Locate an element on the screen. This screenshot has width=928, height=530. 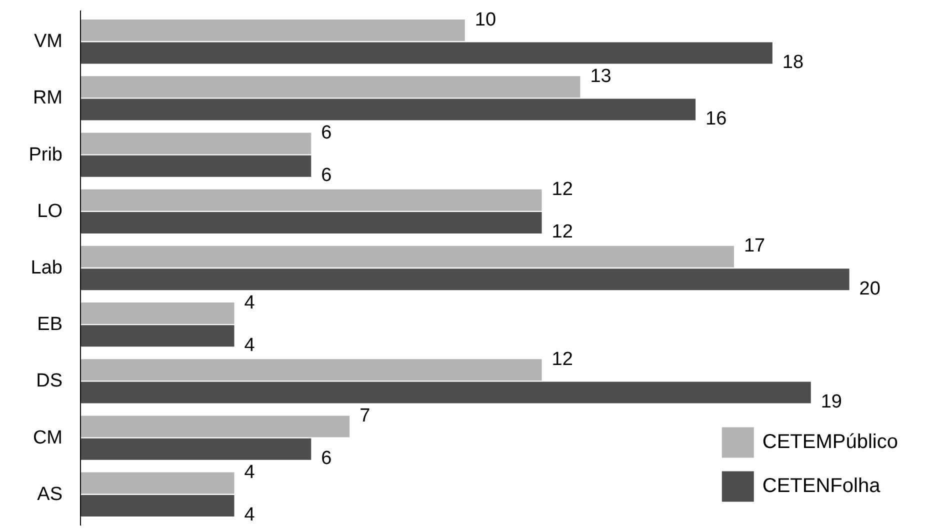
data-label: 7 is located at coordinates (365, 415).